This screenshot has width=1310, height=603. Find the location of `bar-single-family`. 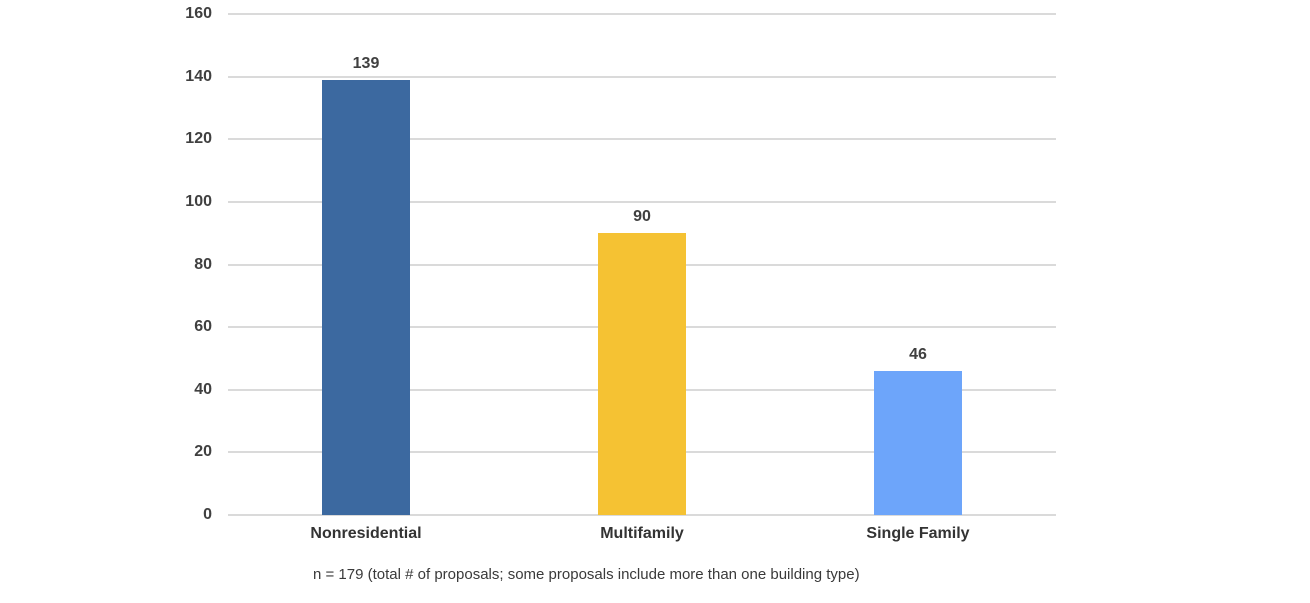

bar-single-family is located at coordinates (918, 442).